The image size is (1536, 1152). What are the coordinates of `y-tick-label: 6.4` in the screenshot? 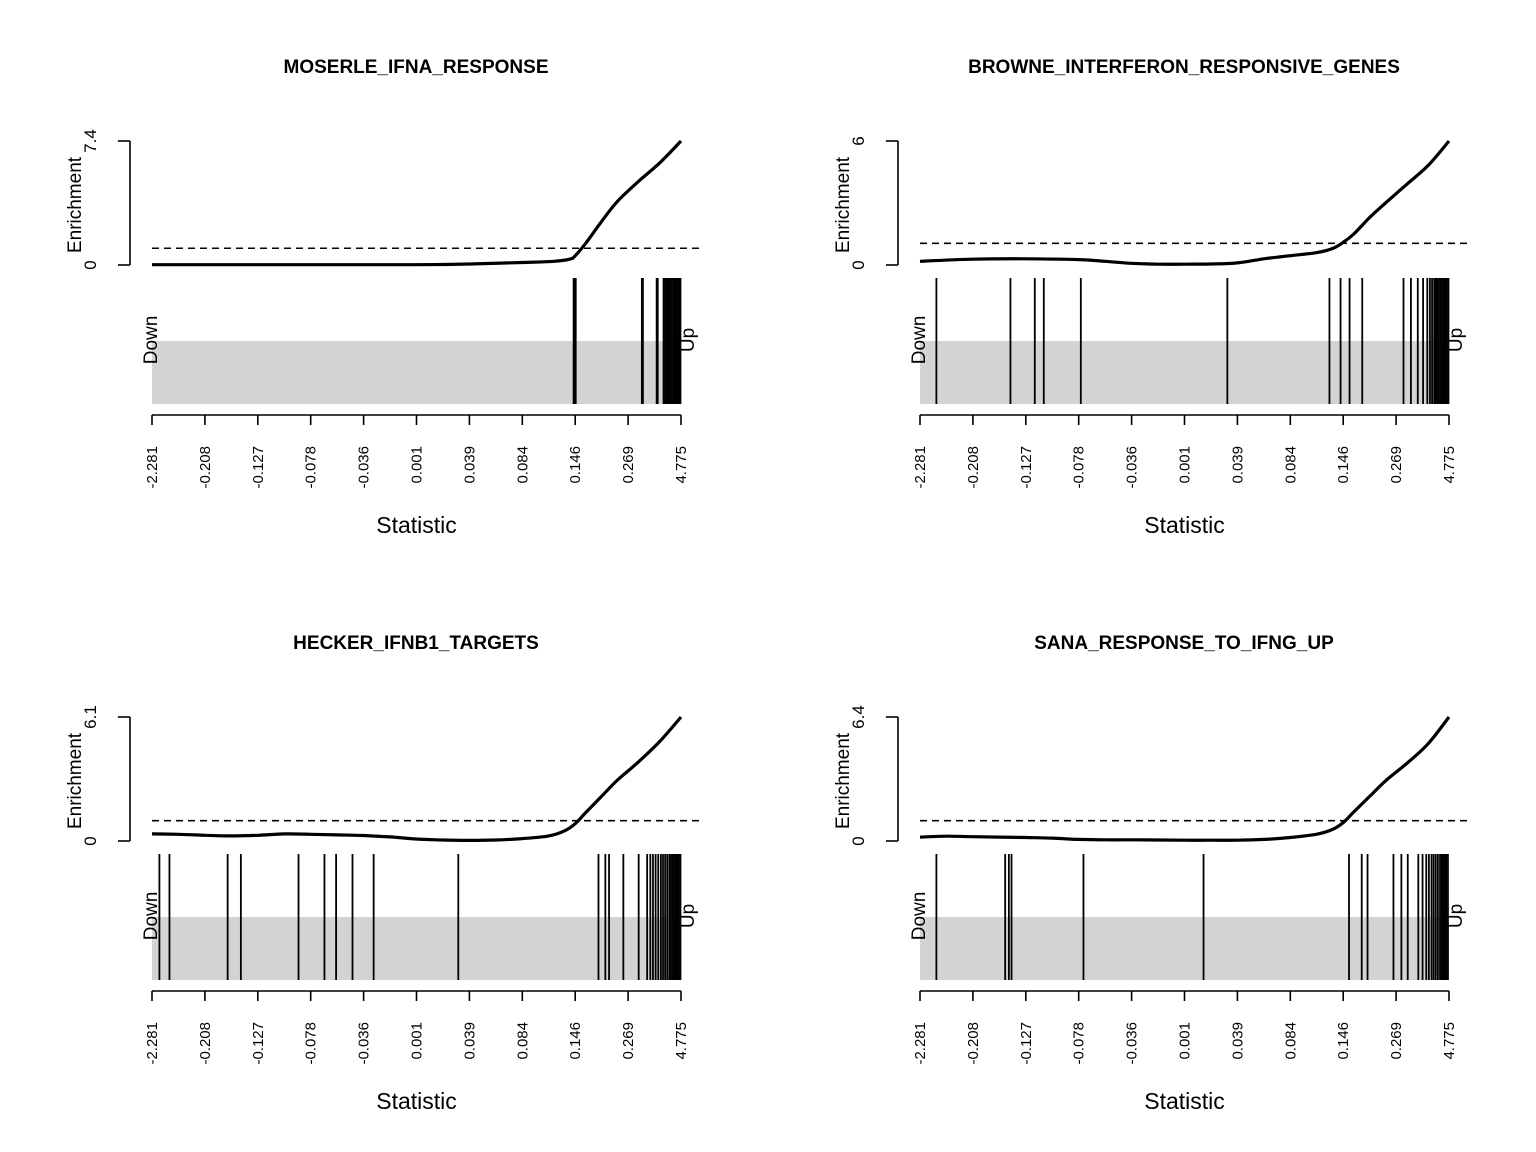 It's located at (858, 717).